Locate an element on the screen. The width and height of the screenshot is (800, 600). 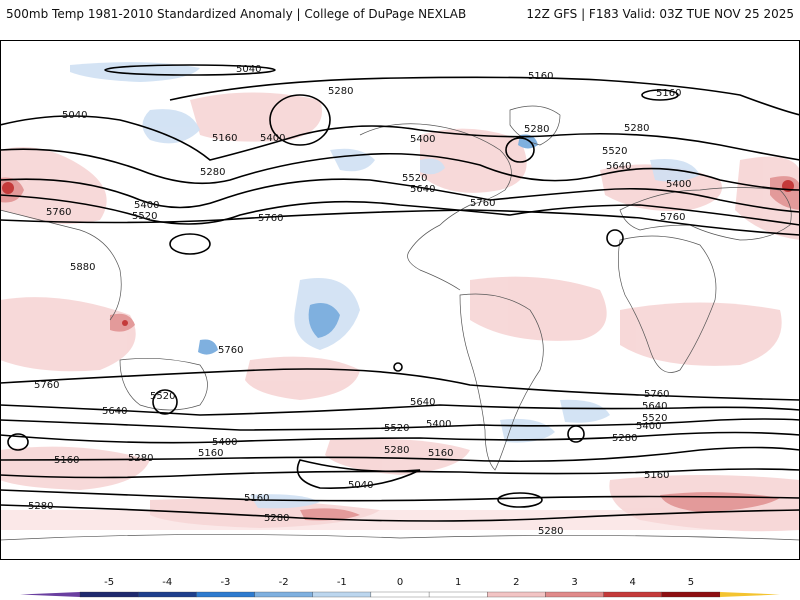
colorbar-tick-label: -5 is located at coordinates (109, 582).